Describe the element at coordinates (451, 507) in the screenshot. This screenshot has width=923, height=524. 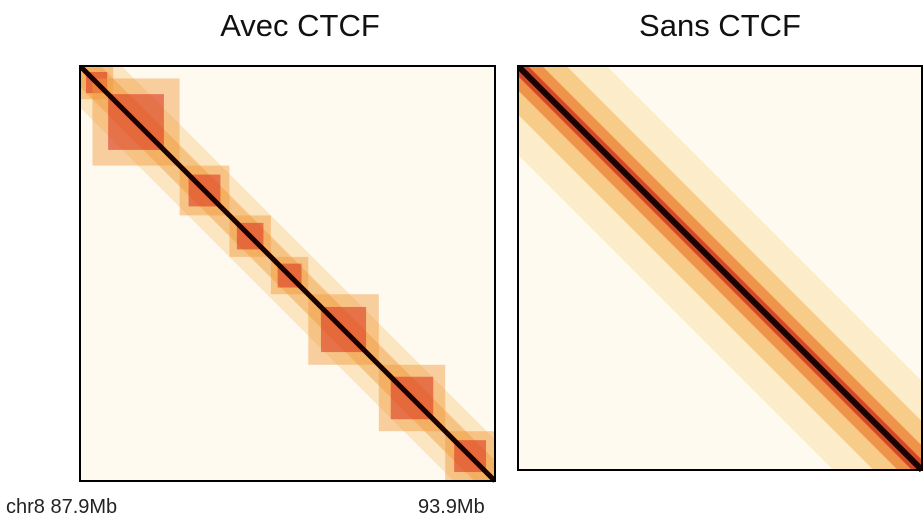
I see `axis-end-label: 93.9Mb` at that location.